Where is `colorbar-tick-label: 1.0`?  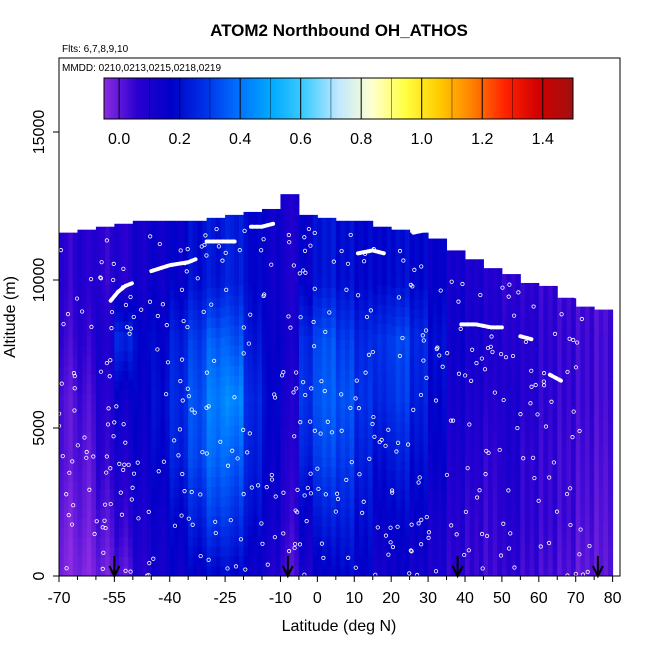
colorbar-tick-label: 1.0 is located at coordinates (422, 139).